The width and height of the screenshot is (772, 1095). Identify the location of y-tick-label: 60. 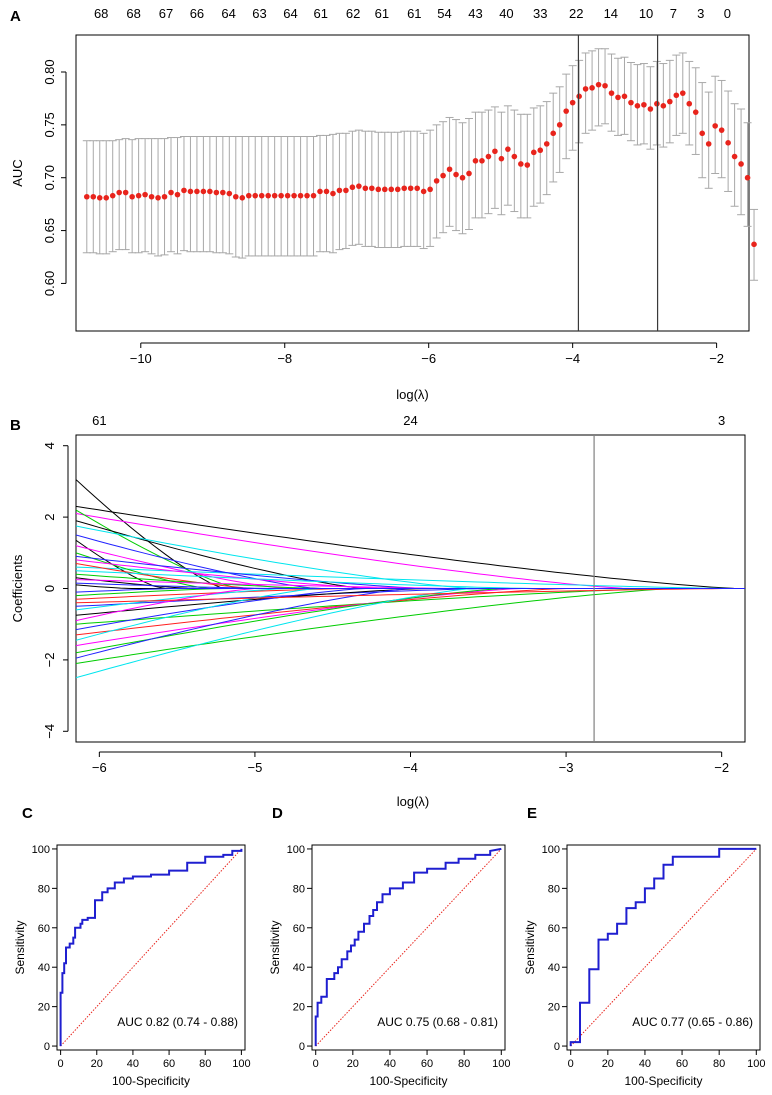
(554, 929).